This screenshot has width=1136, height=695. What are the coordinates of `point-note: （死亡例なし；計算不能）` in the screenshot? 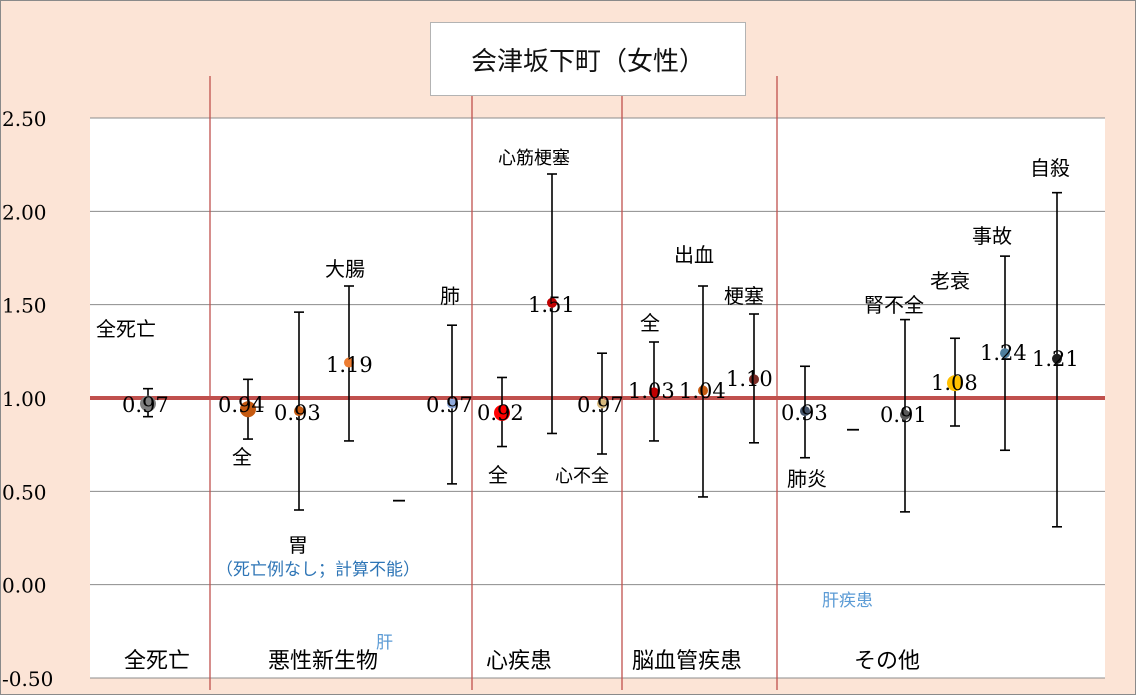 It's located at (318, 570).